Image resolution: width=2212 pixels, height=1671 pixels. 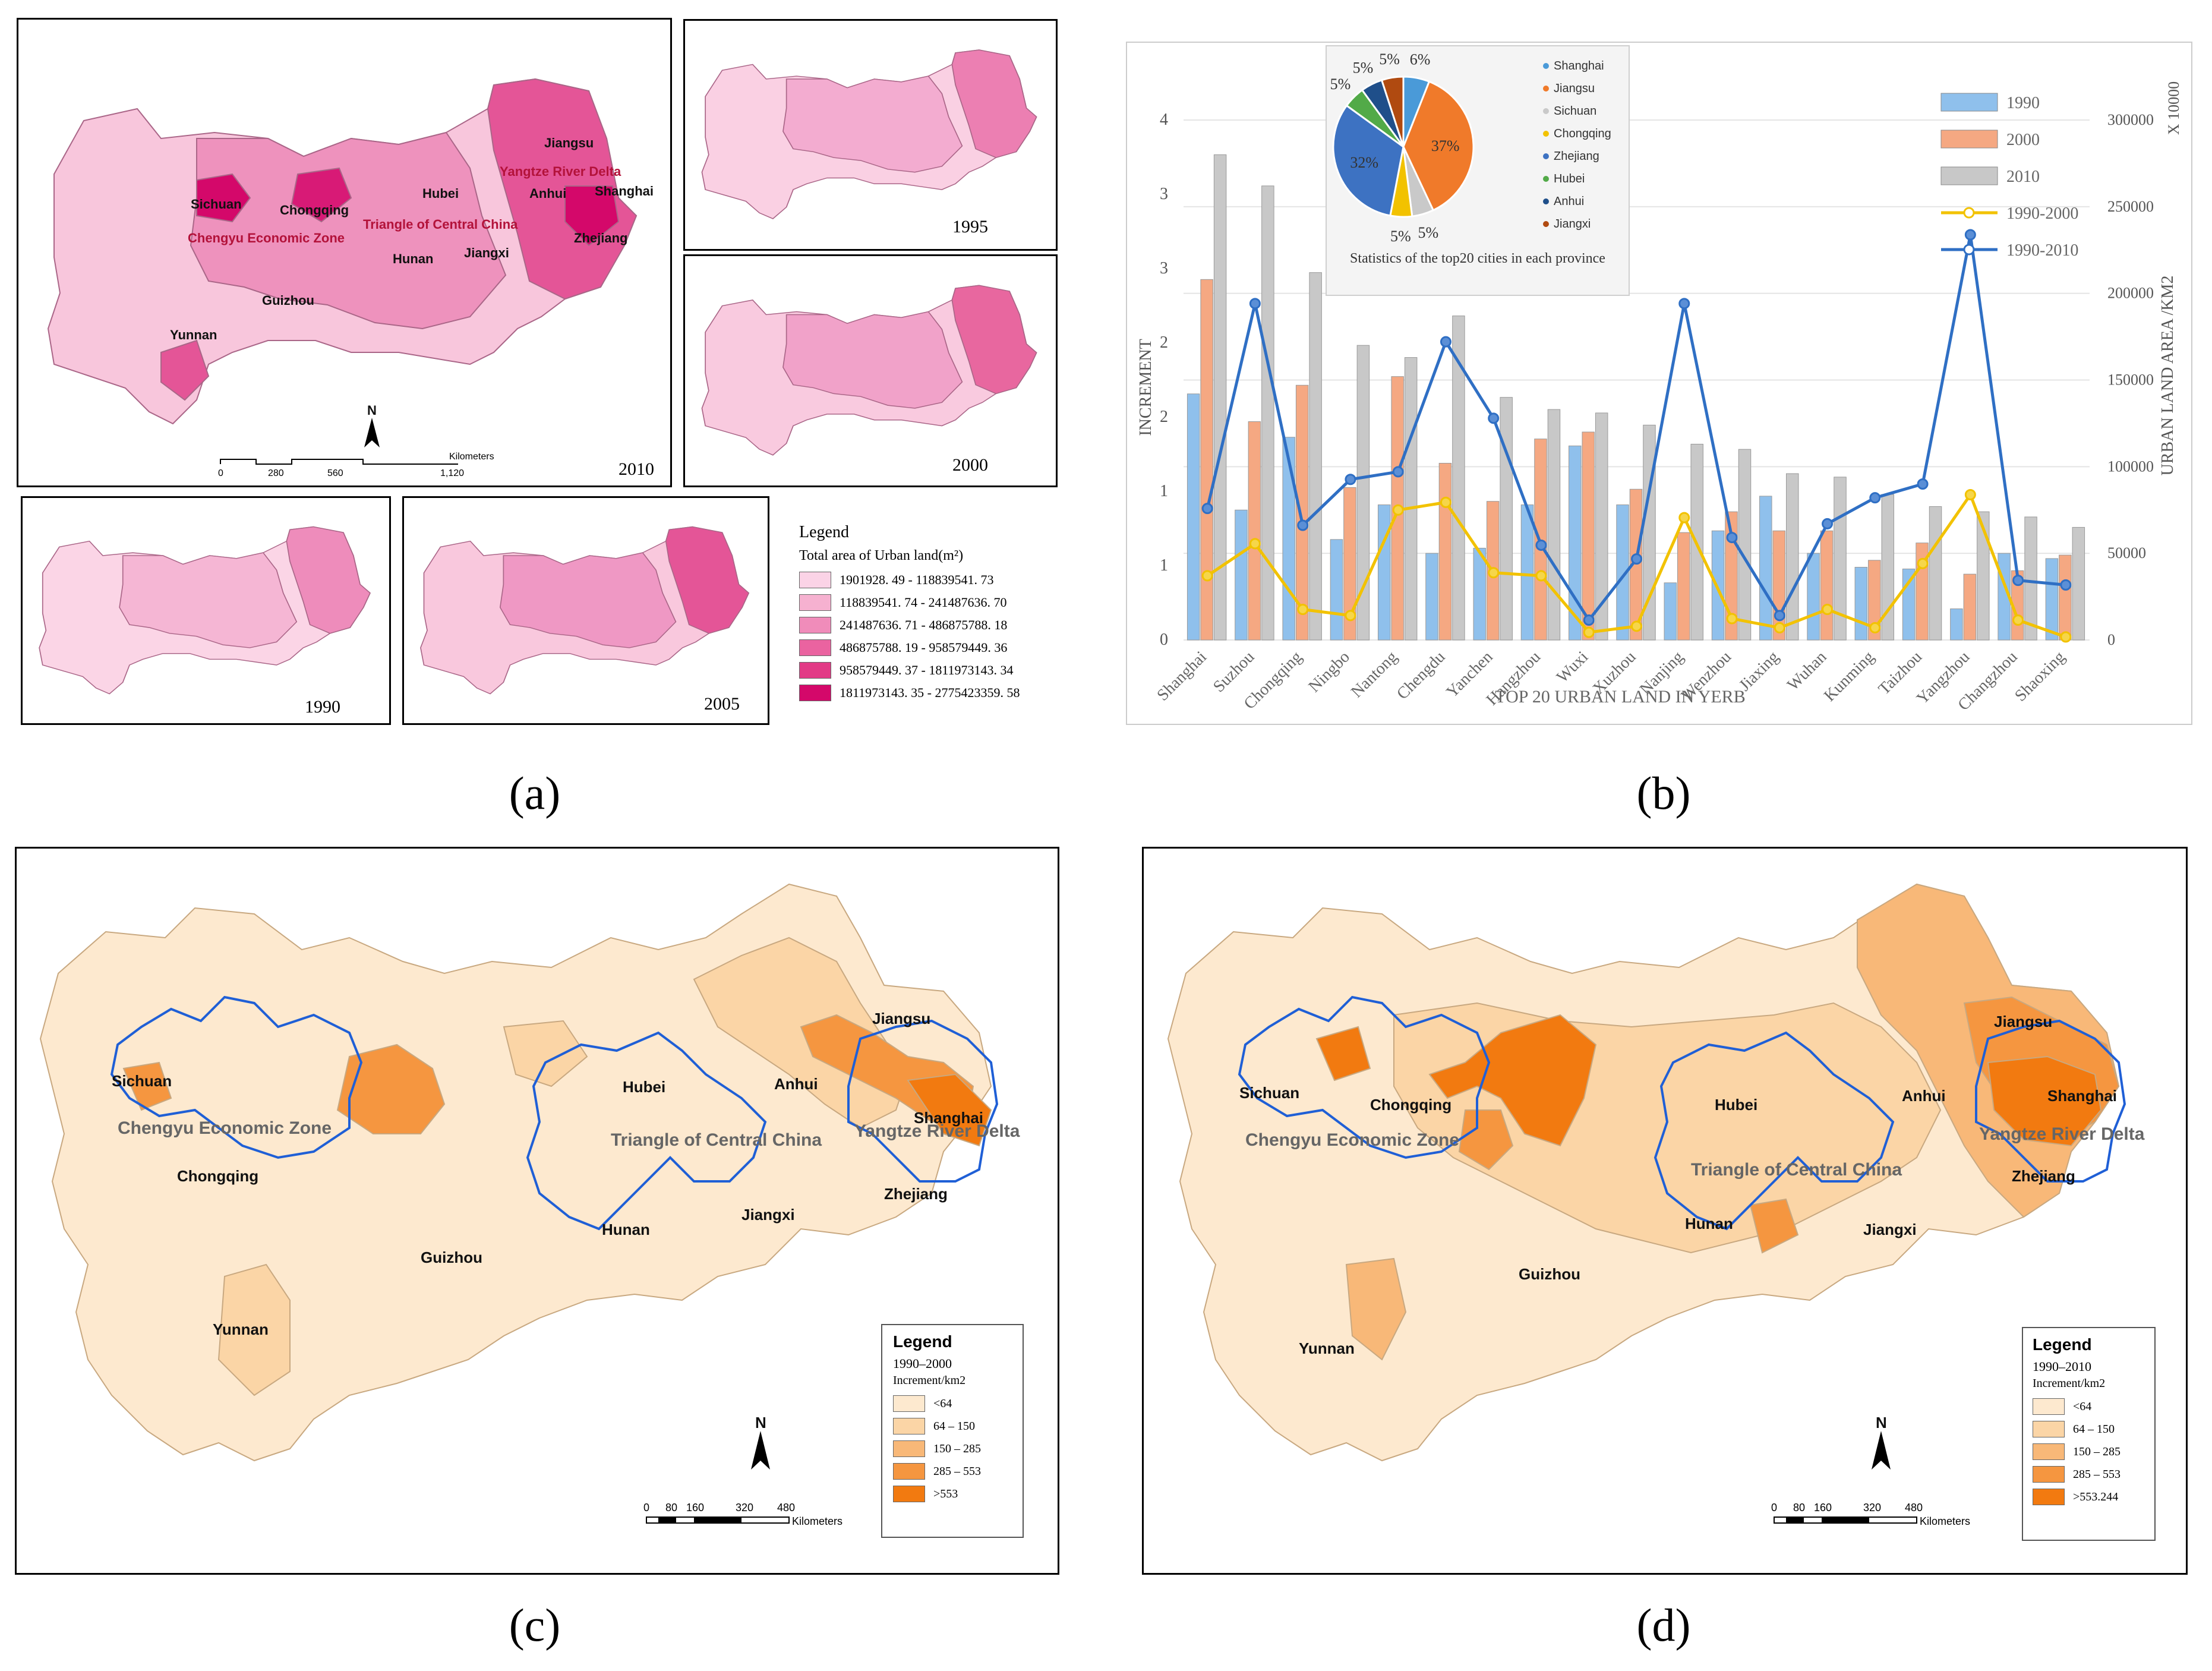 I want to click on legend-c-label: 285 – 553, so click(x=957, y=1471).